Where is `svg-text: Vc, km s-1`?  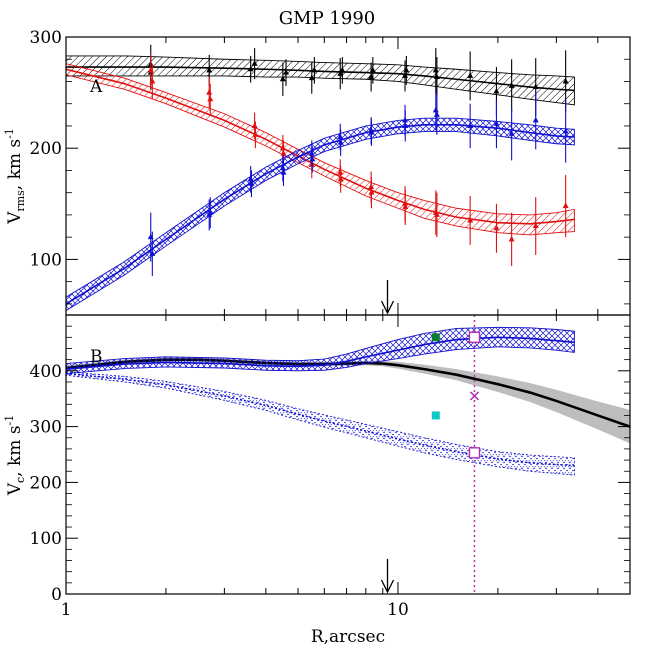
svg-text: Vc, km s-1 is located at coordinates (15, 456).